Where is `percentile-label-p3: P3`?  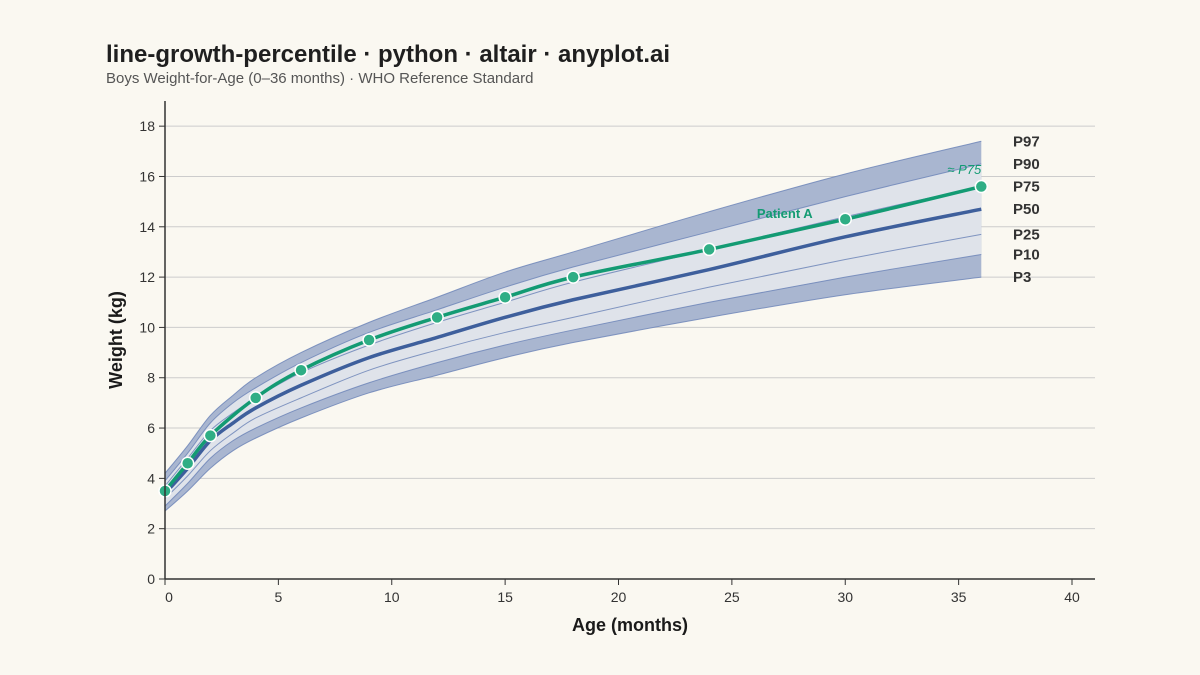
percentile-label-p3: P3 is located at coordinates (1022, 277).